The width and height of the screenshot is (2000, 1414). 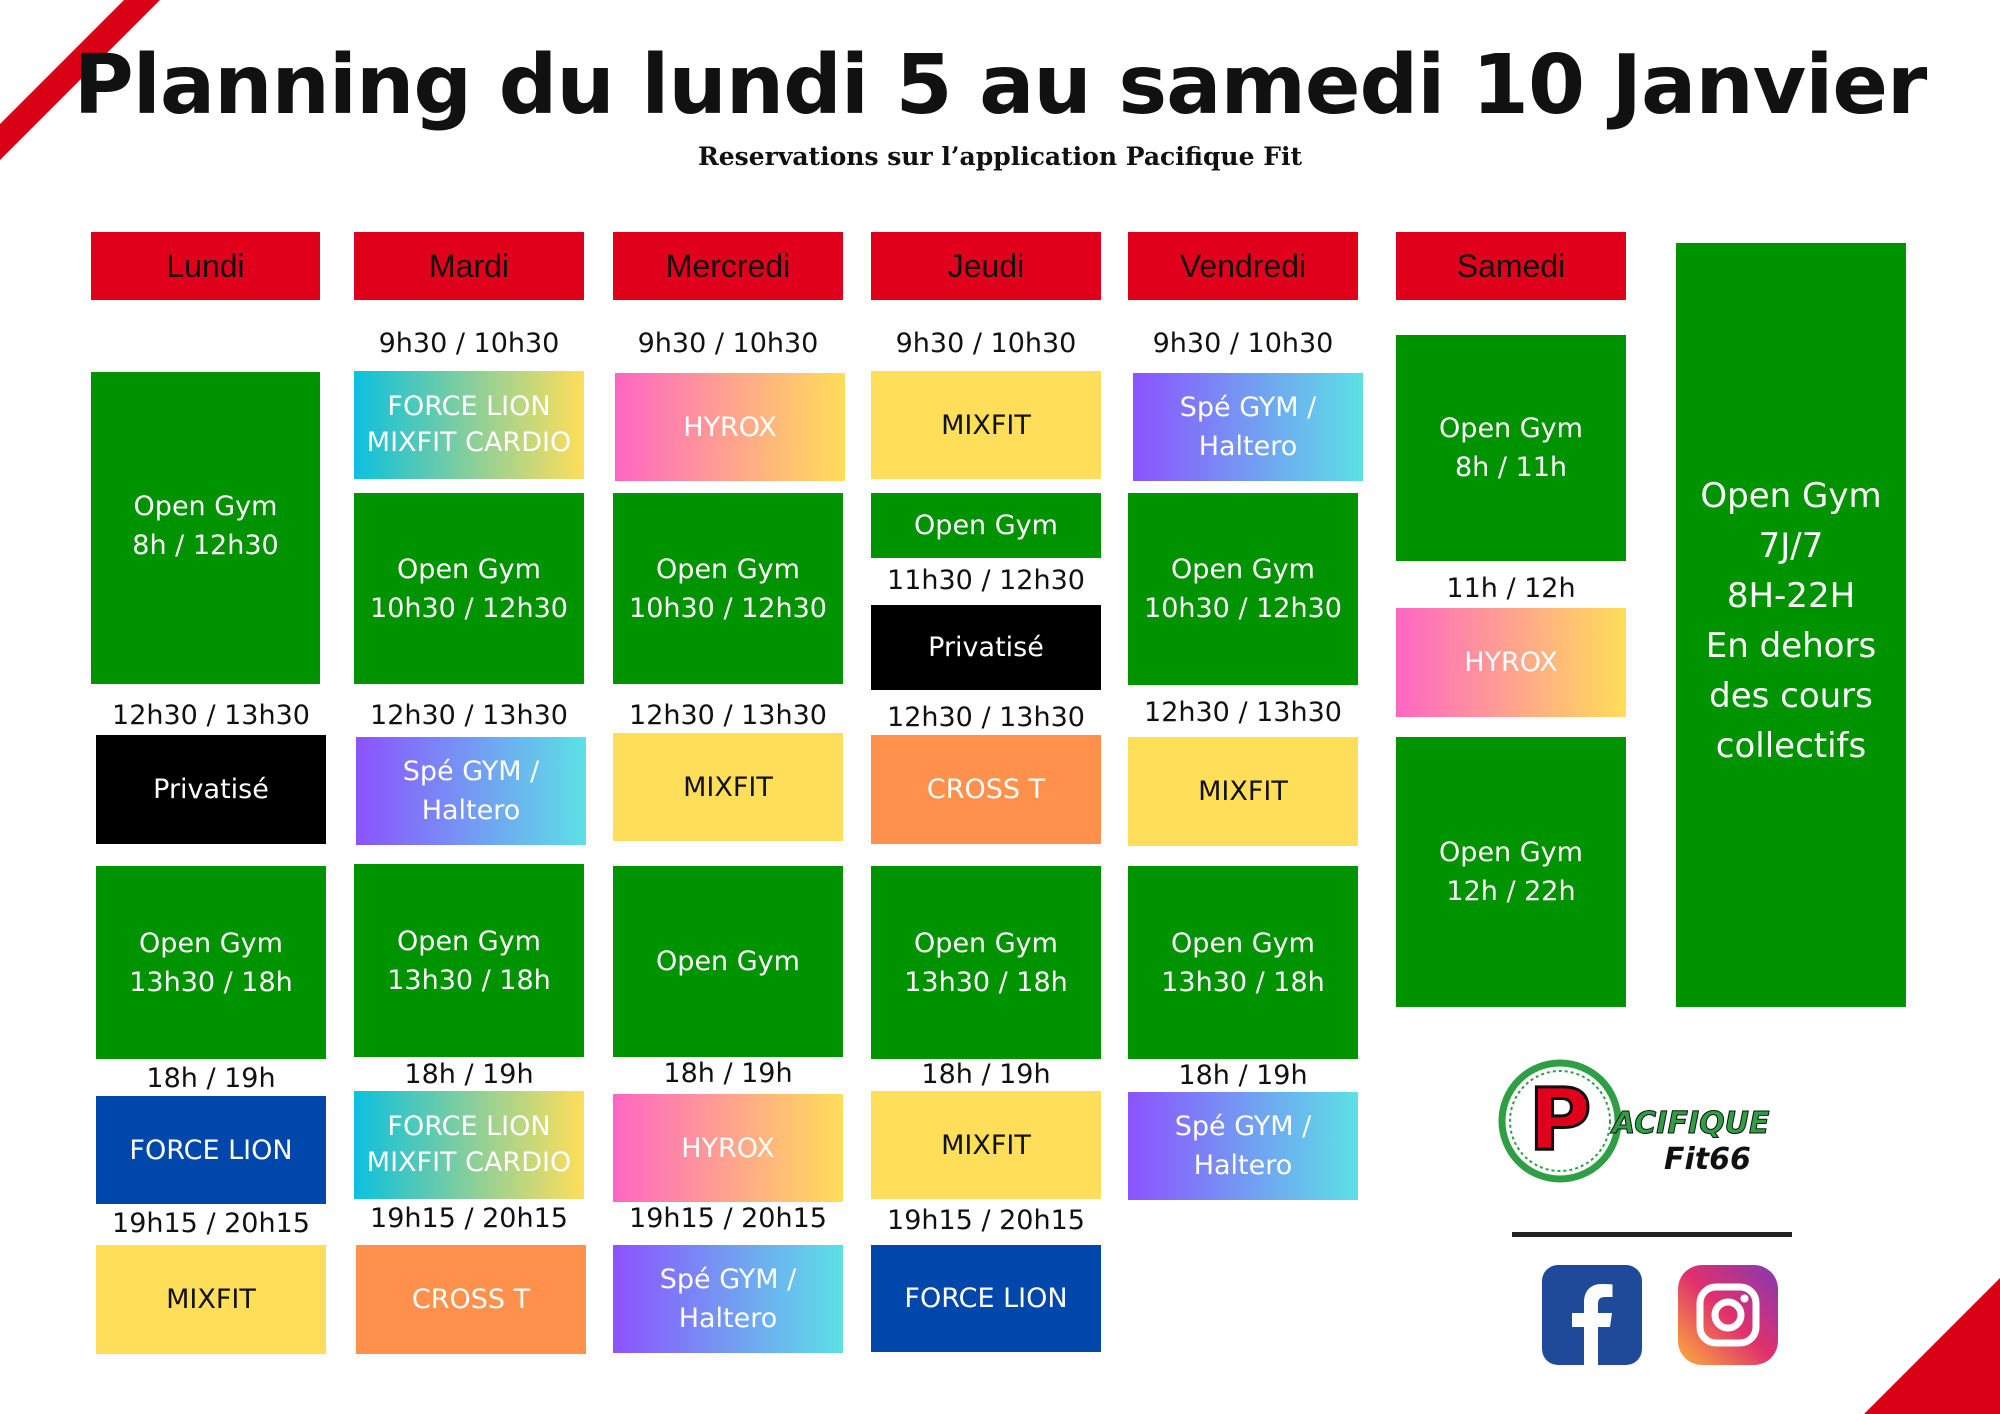 I want to click on class-time: 12h / 22h, so click(x=1511, y=891).